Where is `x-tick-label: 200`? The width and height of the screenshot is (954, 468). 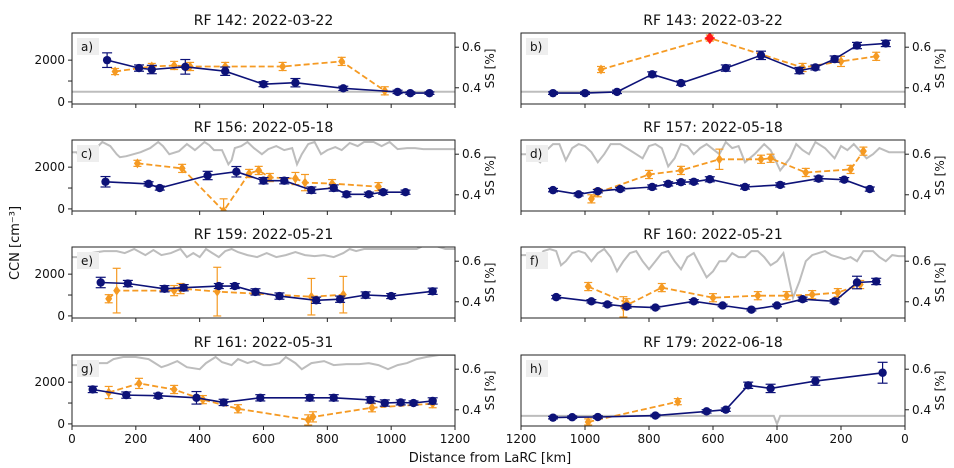
x-tick-label: 200 is located at coordinates (135, 439).